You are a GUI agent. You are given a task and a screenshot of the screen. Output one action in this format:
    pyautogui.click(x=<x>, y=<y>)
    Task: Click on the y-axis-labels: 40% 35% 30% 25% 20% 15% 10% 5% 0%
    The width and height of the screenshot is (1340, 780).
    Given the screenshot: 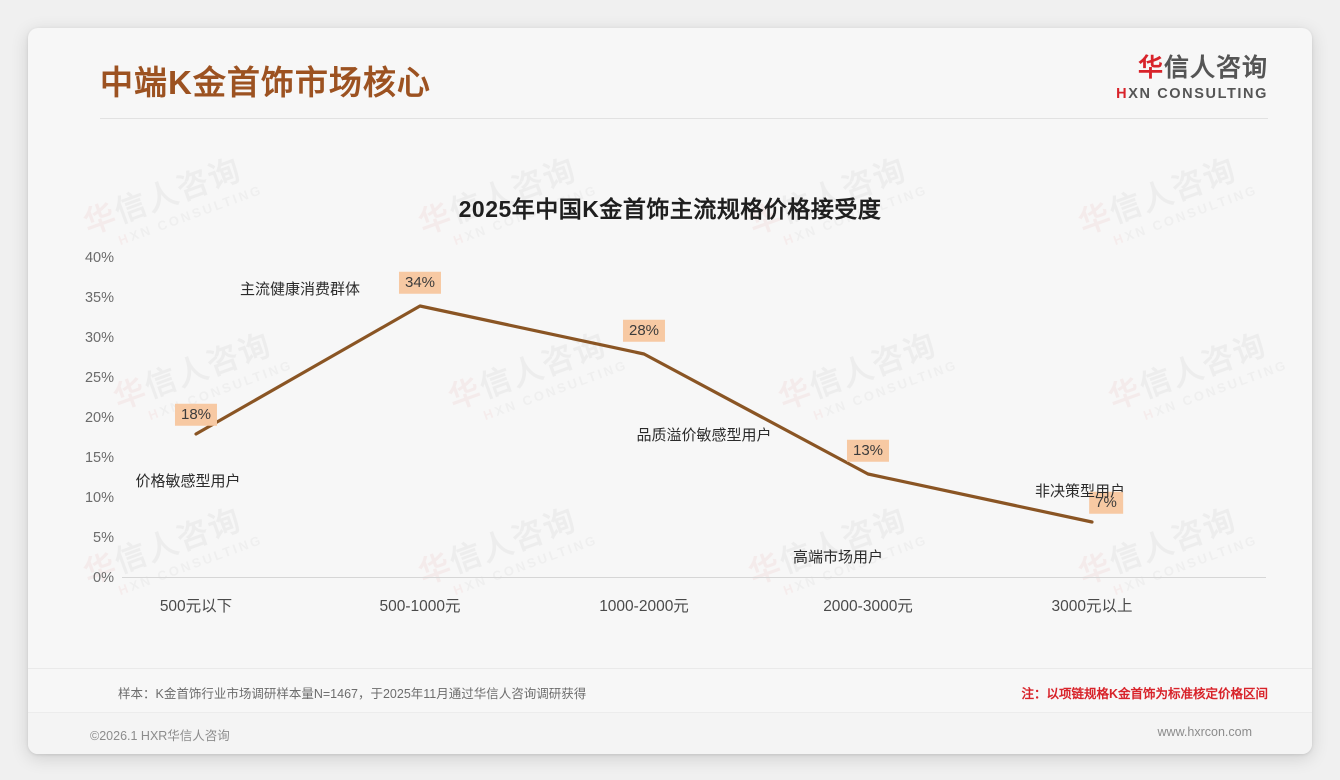 What is the action you would take?
    pyautogui.click(x=71, y=418)
    